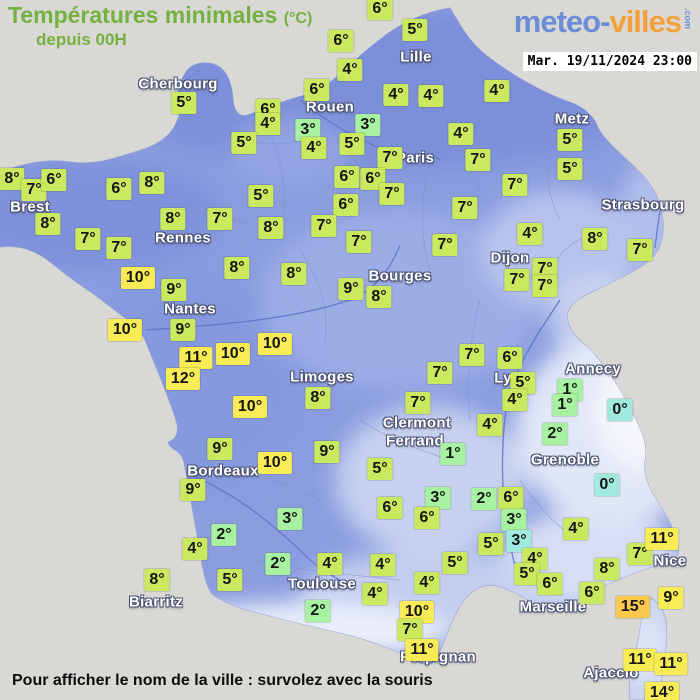 Image resolution: width=700 pixels, height=700 pixels. I want to click on meteo-villes-logo: meteo- villes .com, so click(603, 21).